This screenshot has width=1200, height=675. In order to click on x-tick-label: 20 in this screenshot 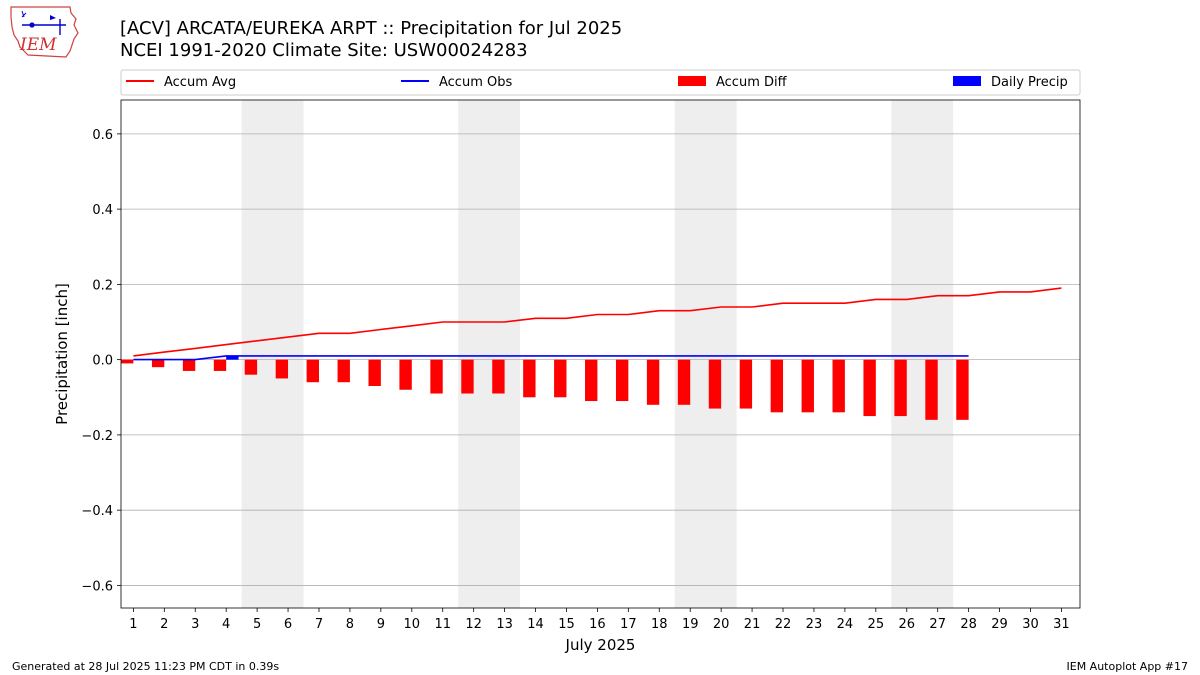, I will do `click(721, 624)`.